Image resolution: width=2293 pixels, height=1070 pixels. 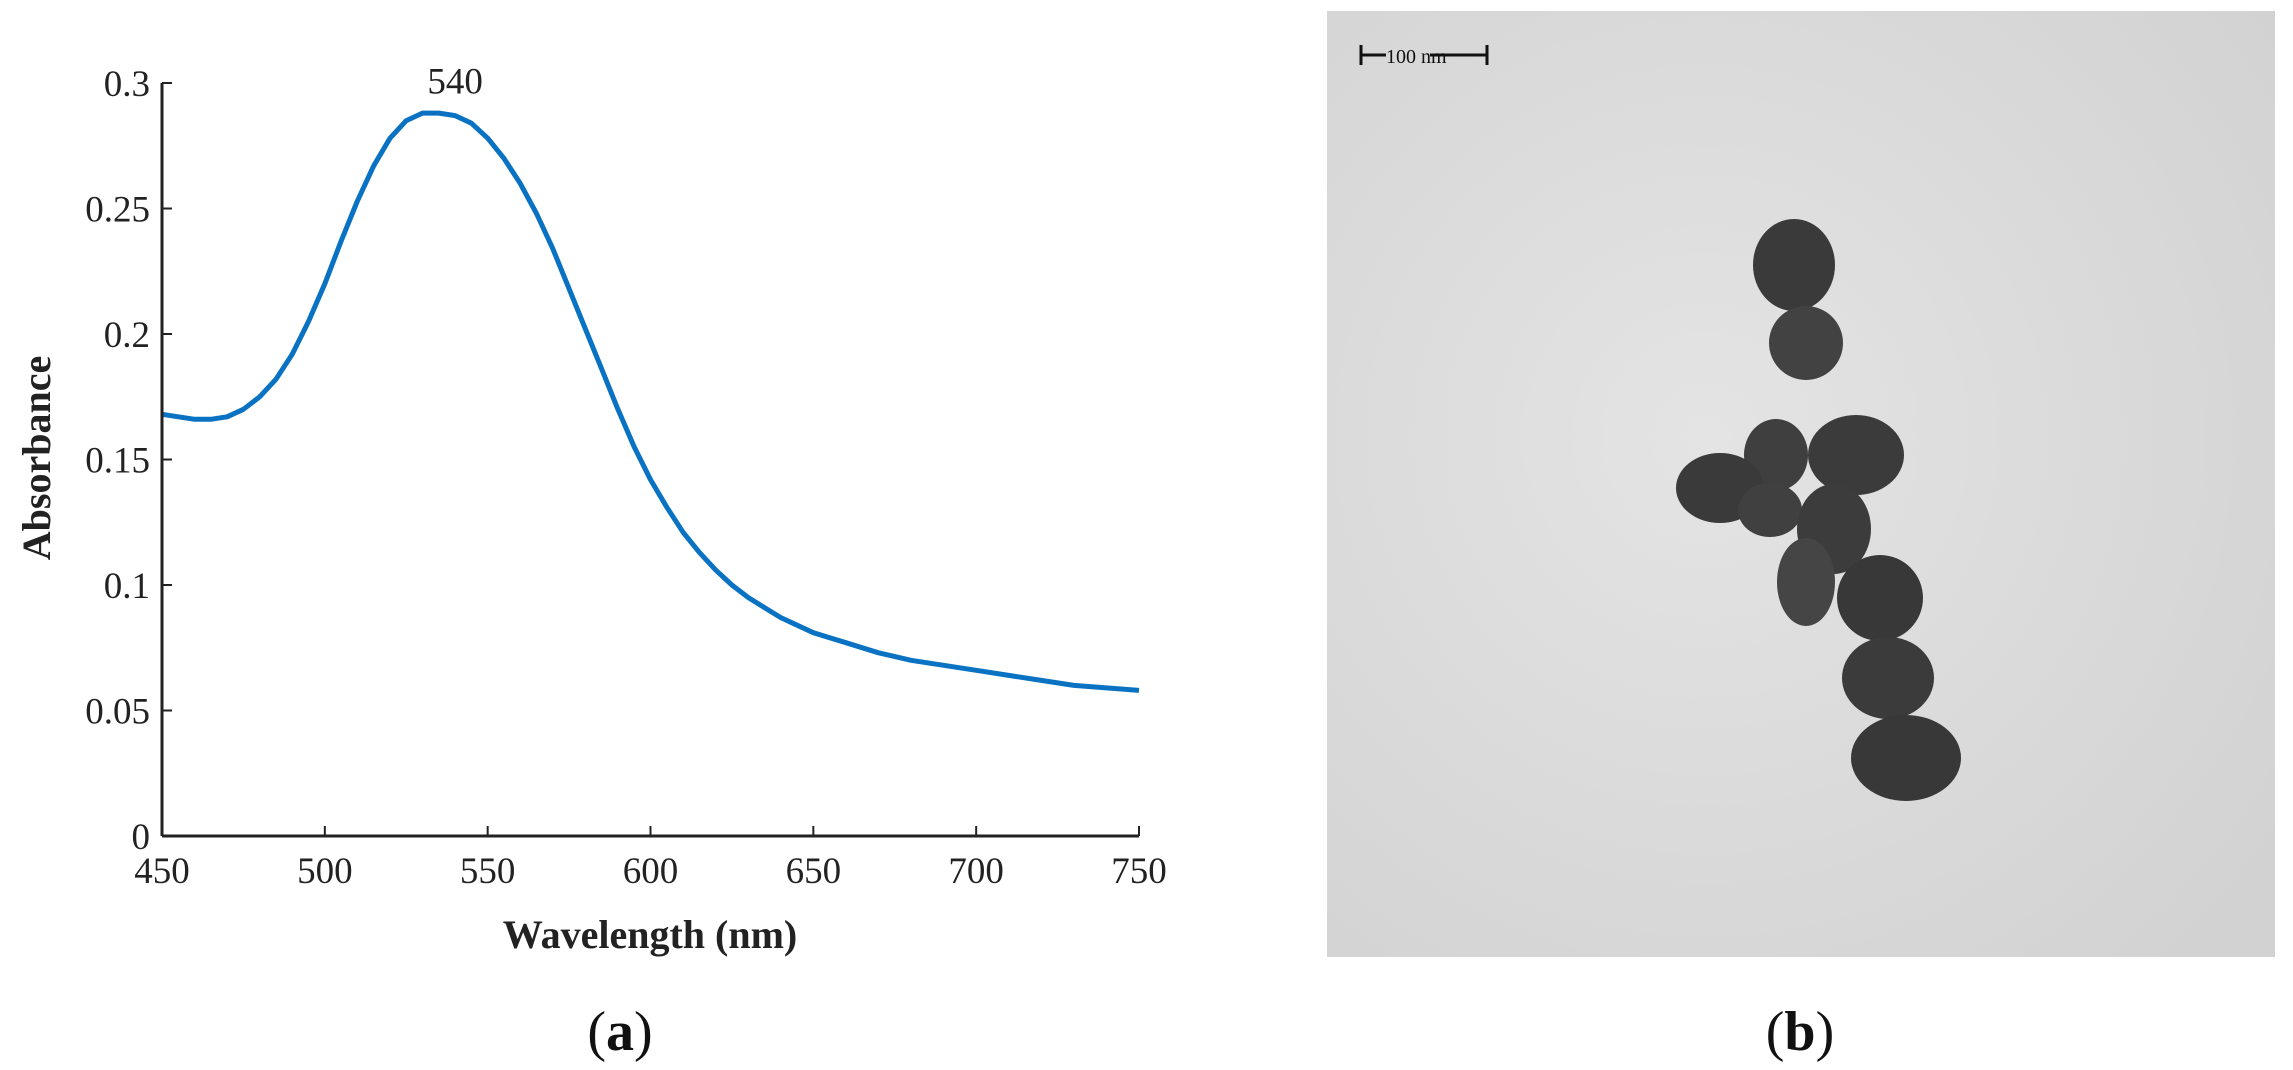 What do you see at coordinates (1416, 57) in the screenshot?
I see `scale-bar-label: 100 nm` at bounding box center [1416, 57].